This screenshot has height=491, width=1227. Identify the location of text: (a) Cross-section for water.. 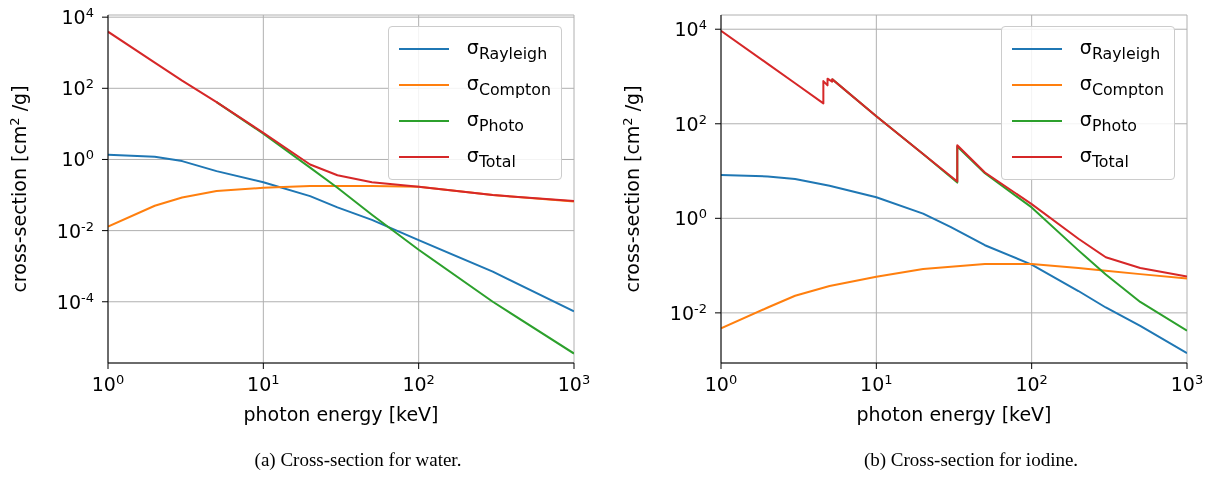
(358, 460).